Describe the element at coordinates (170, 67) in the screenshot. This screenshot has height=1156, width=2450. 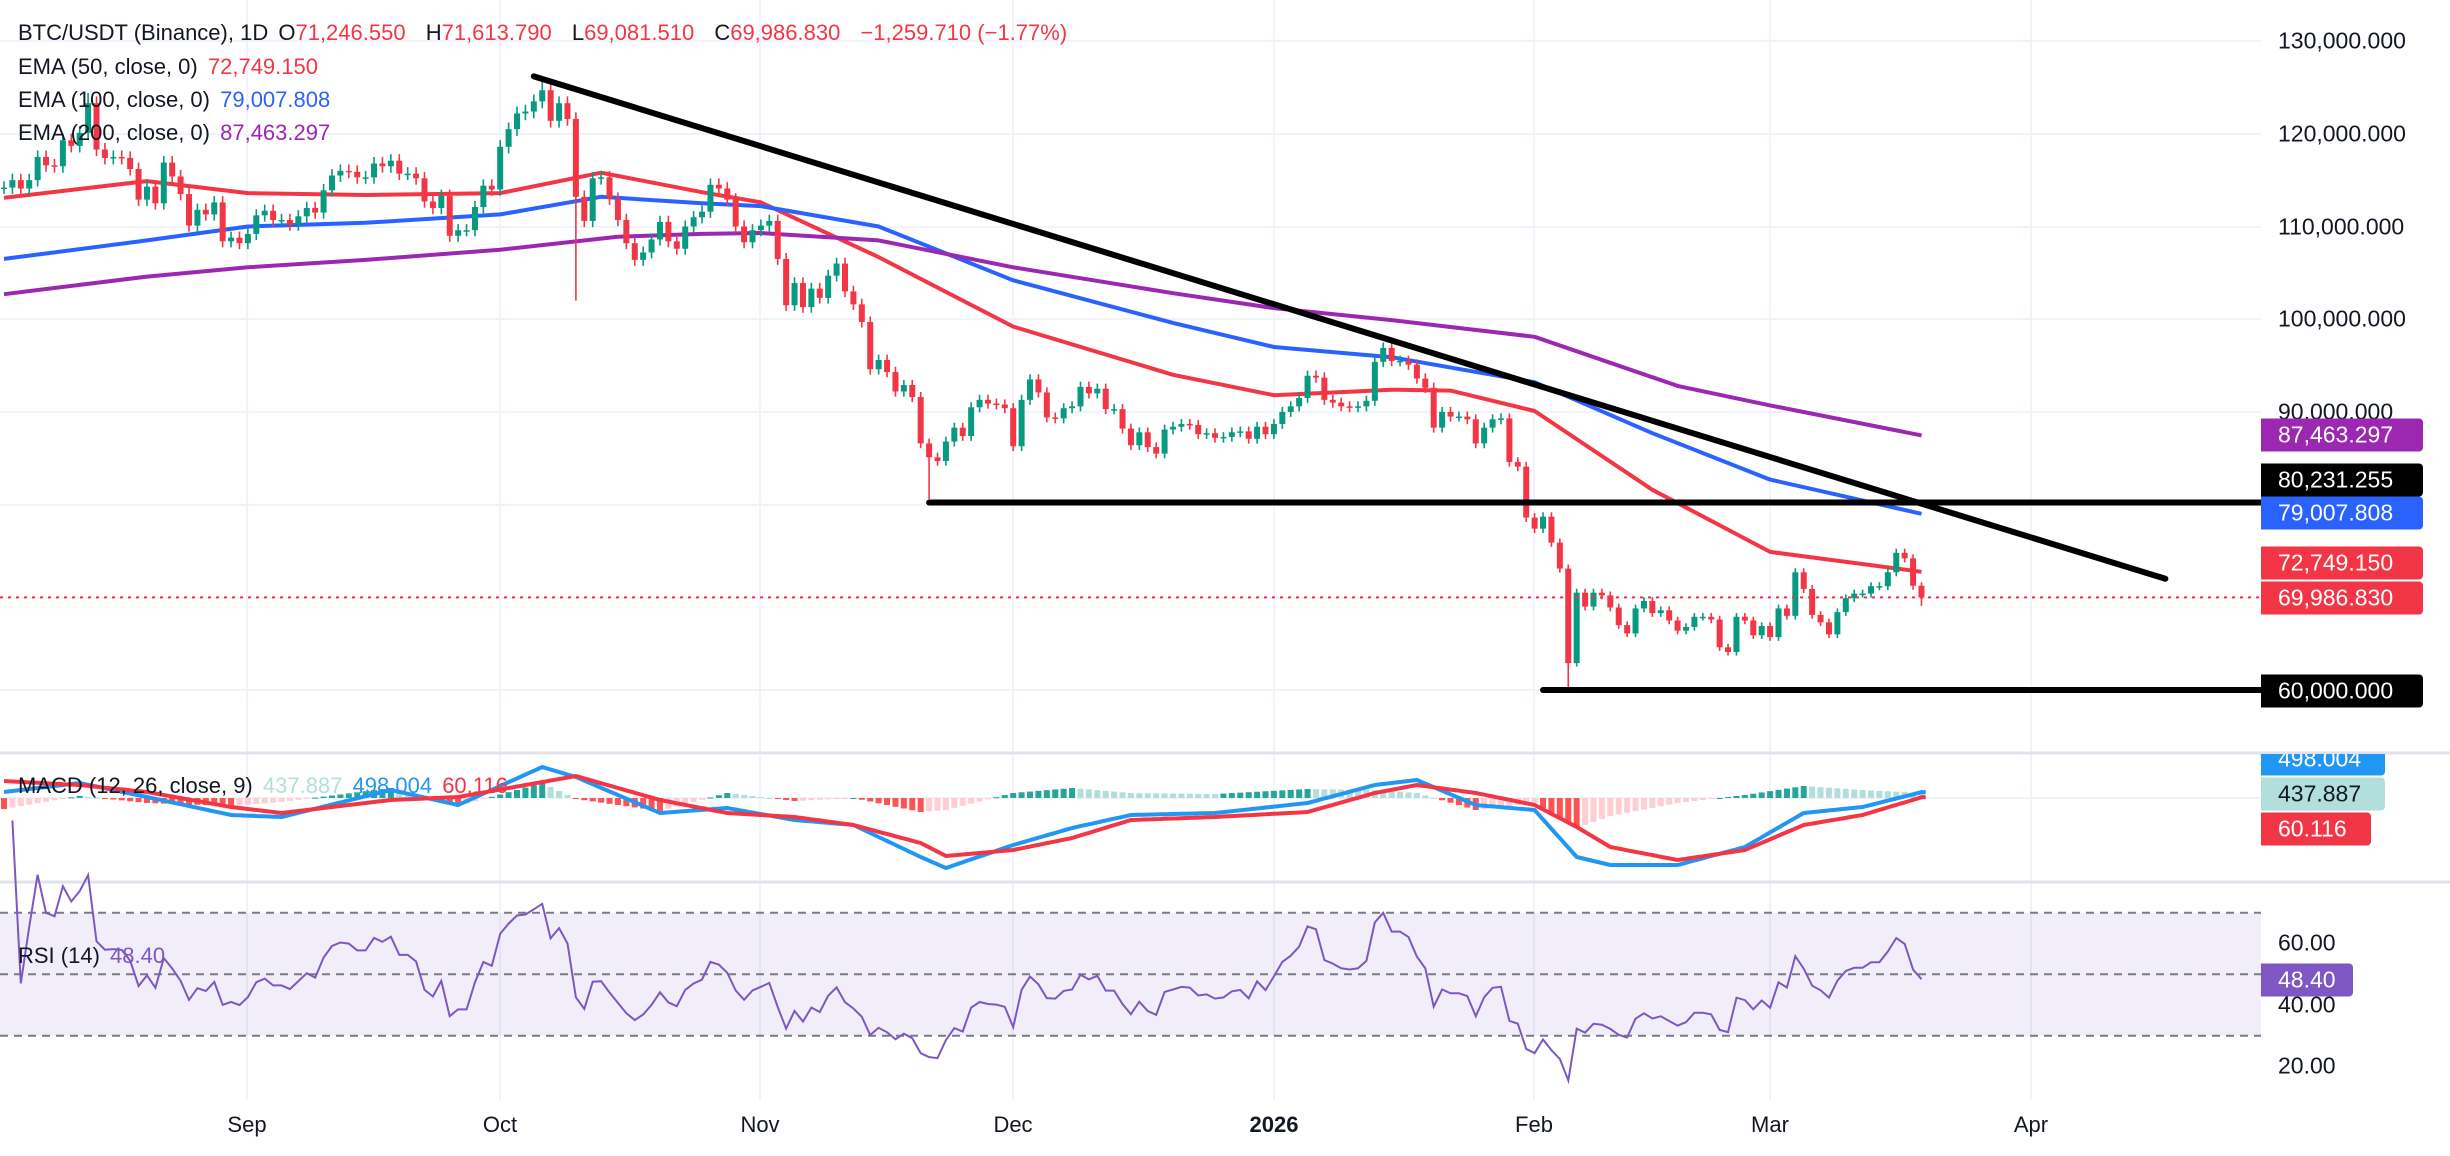
I see `ema50-legend: EMA (50, close, 0) 72,749.150` at that location.